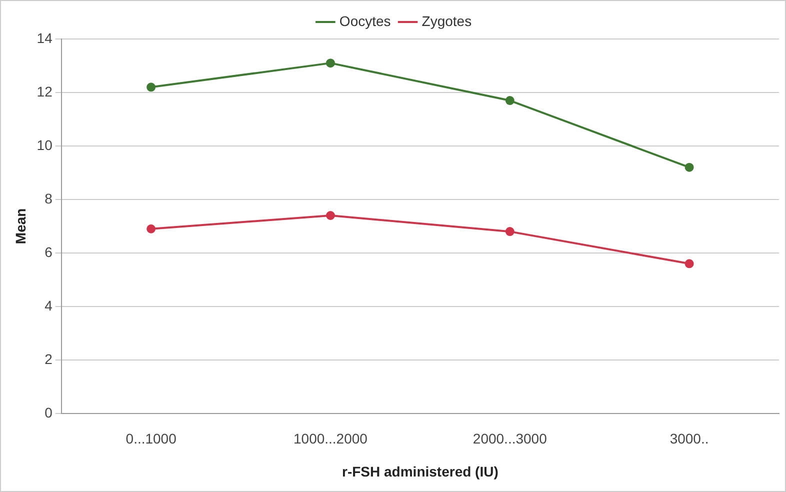  I want to click on y-axis-title: Mean, so click(20, 226).